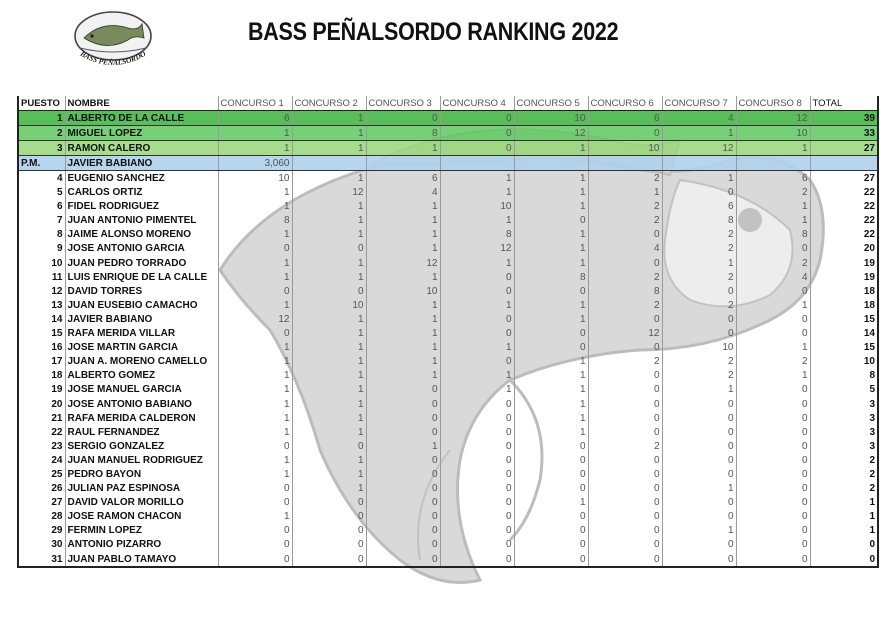  I want to click on row-total: 14, so click(844, 333).